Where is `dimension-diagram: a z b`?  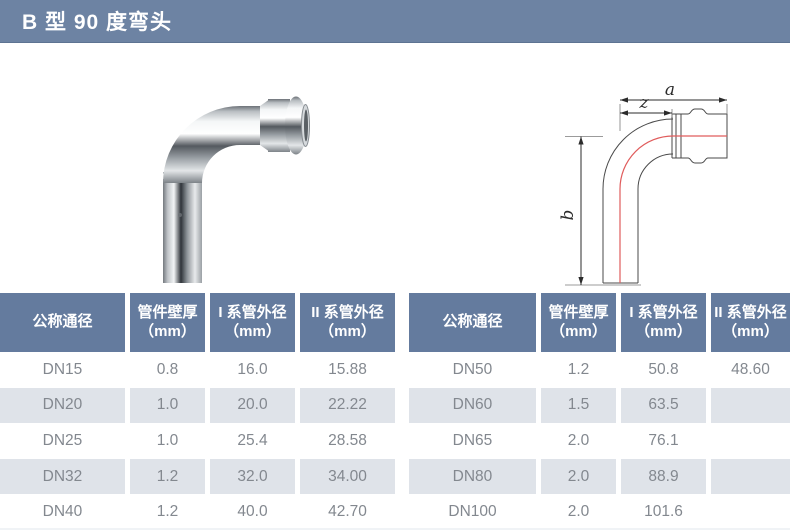 dimension-diagram: a z b is located at coordinates (643, 183).